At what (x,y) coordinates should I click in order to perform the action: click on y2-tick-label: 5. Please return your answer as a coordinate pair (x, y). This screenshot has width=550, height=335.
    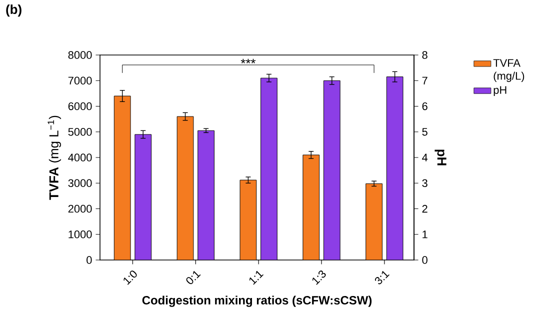
    Looking at the image, I should click on (425, 132).